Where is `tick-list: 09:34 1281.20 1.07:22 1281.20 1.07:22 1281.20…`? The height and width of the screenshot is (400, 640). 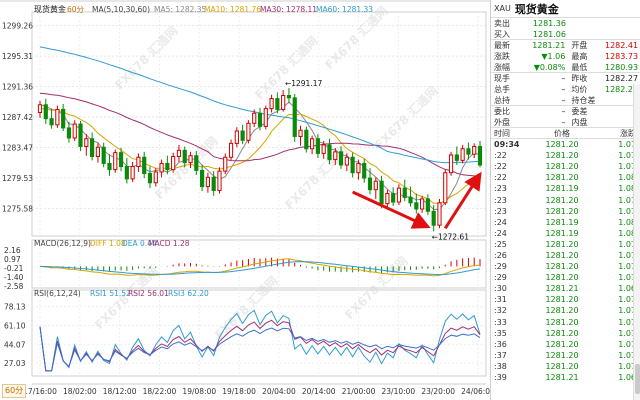 tick-list: 09:34 1281.20 1.07:22 1281.20 1.07:22 1281.20… is located at coordinates (565, 261).